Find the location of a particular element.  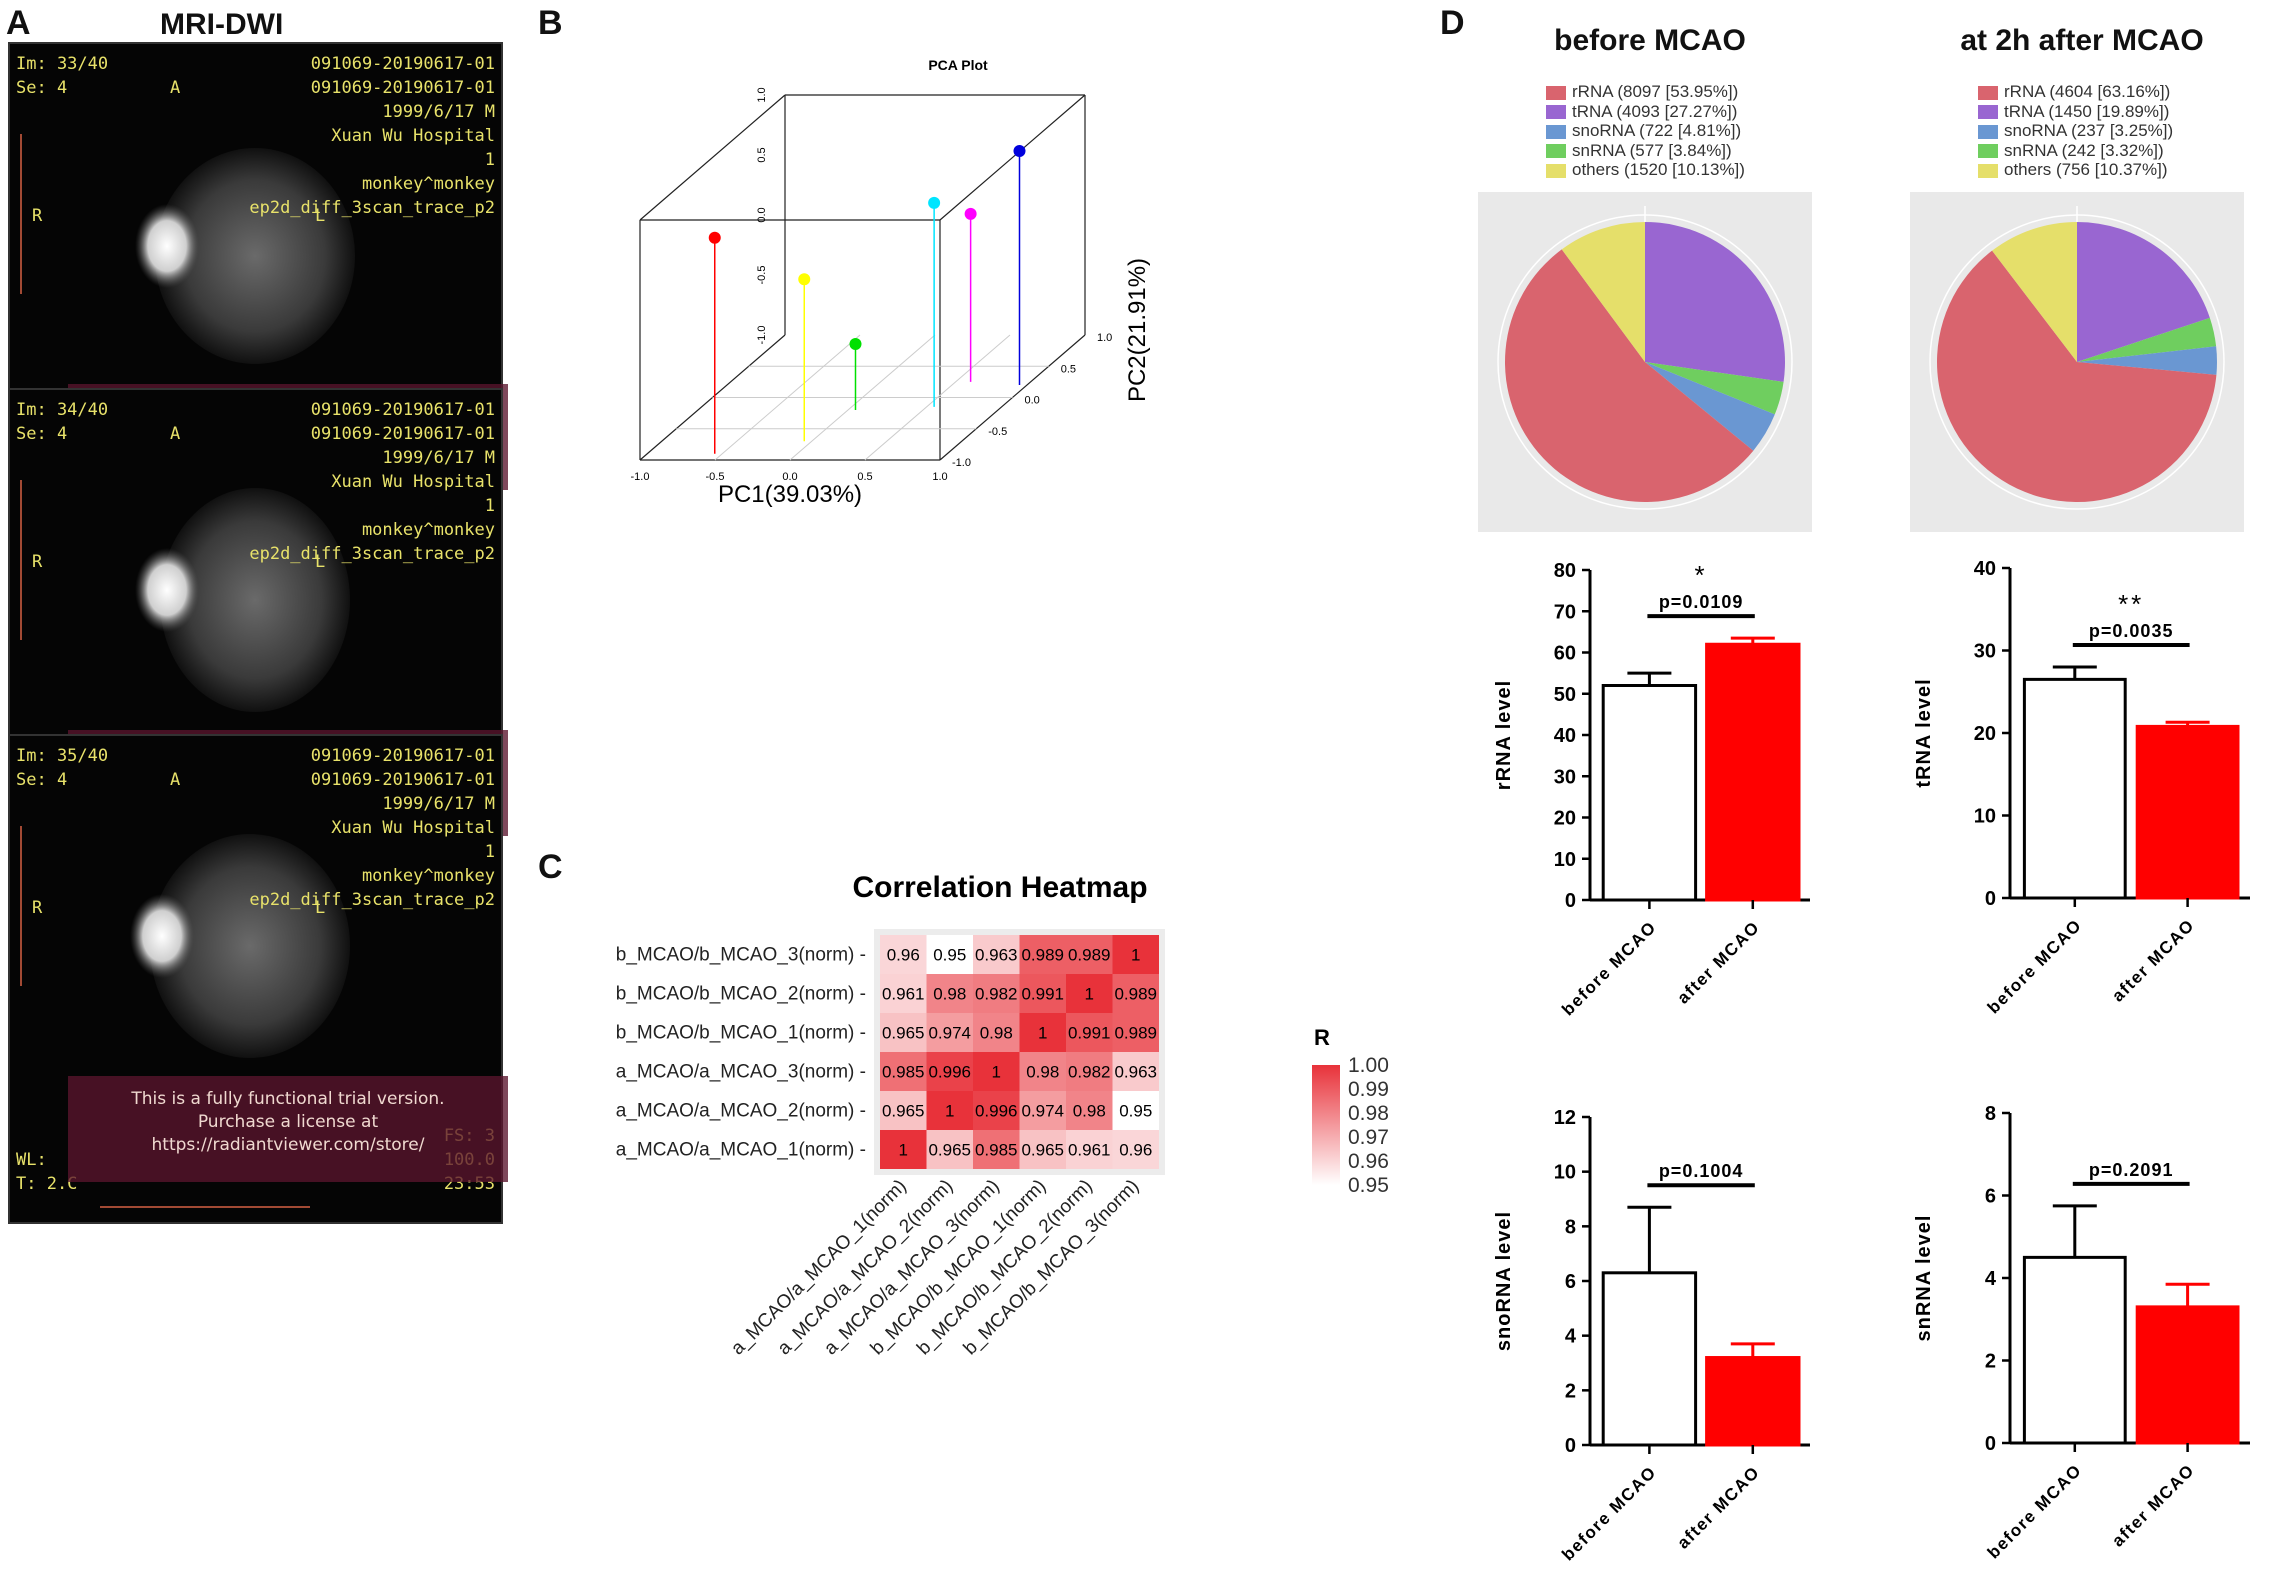

panel-b-letter: B is located at coordinates (550, 23).